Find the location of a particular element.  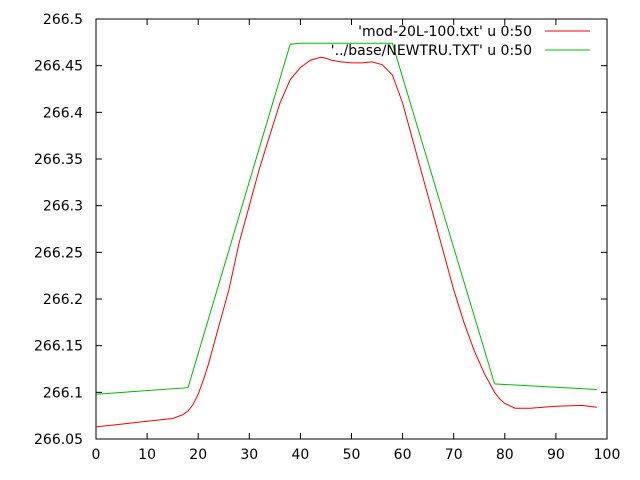

x-tick-label: 30 is located at coordinates (249, 455).